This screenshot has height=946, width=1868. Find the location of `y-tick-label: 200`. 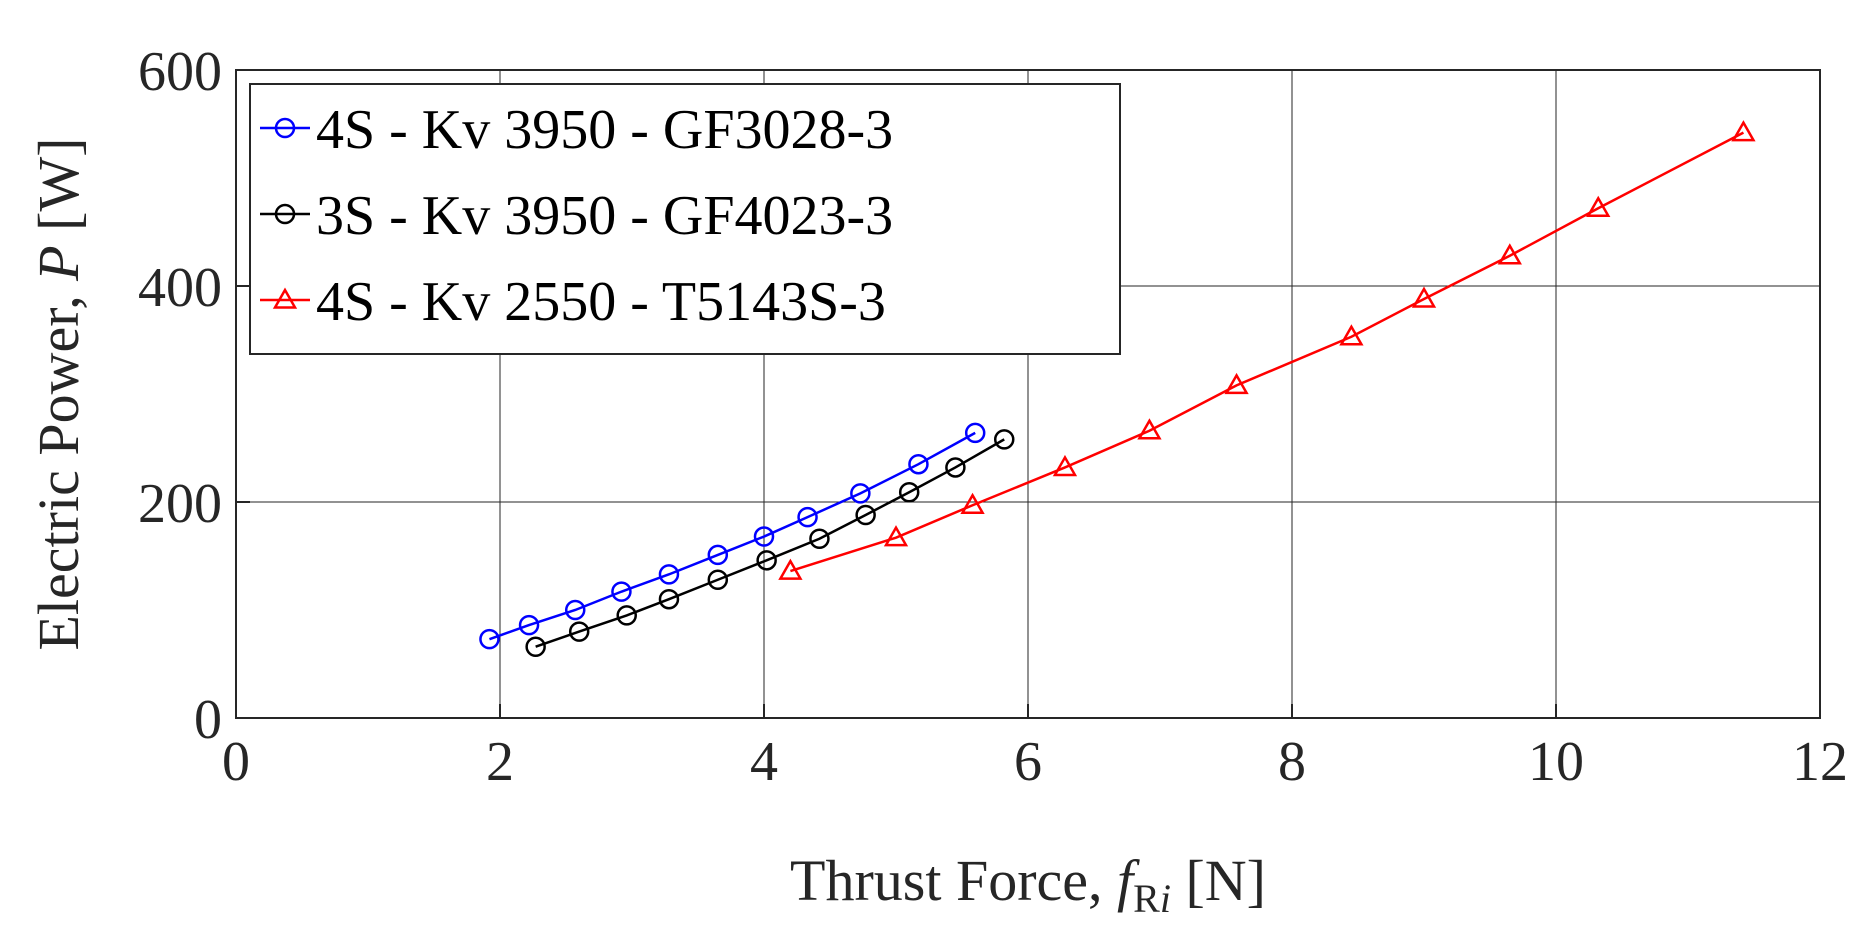

y-tick-label: 200 is located at coordinates (180, 504).